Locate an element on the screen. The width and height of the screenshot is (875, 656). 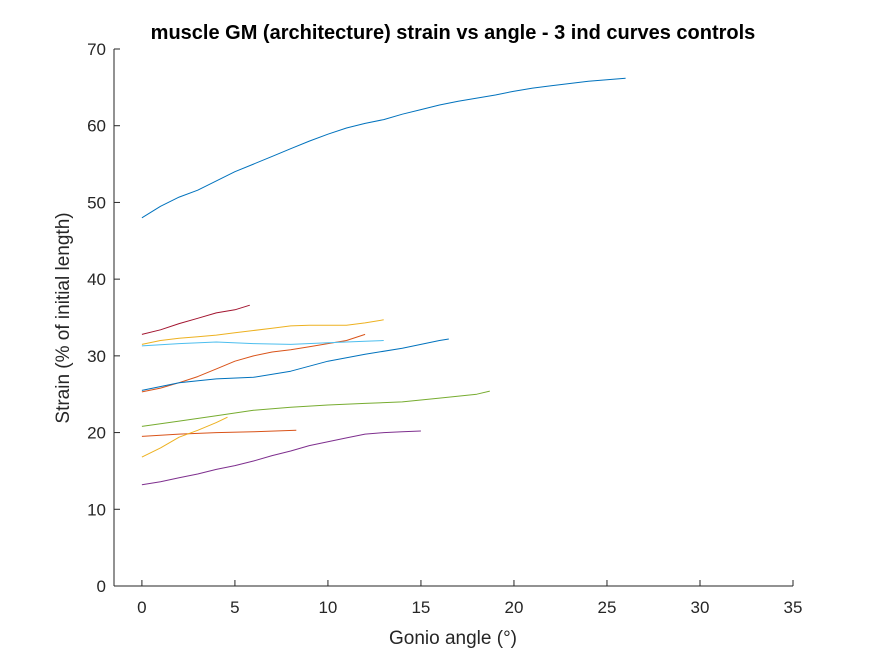
x-tick-label: 25 is located at coordinates (607, 607).